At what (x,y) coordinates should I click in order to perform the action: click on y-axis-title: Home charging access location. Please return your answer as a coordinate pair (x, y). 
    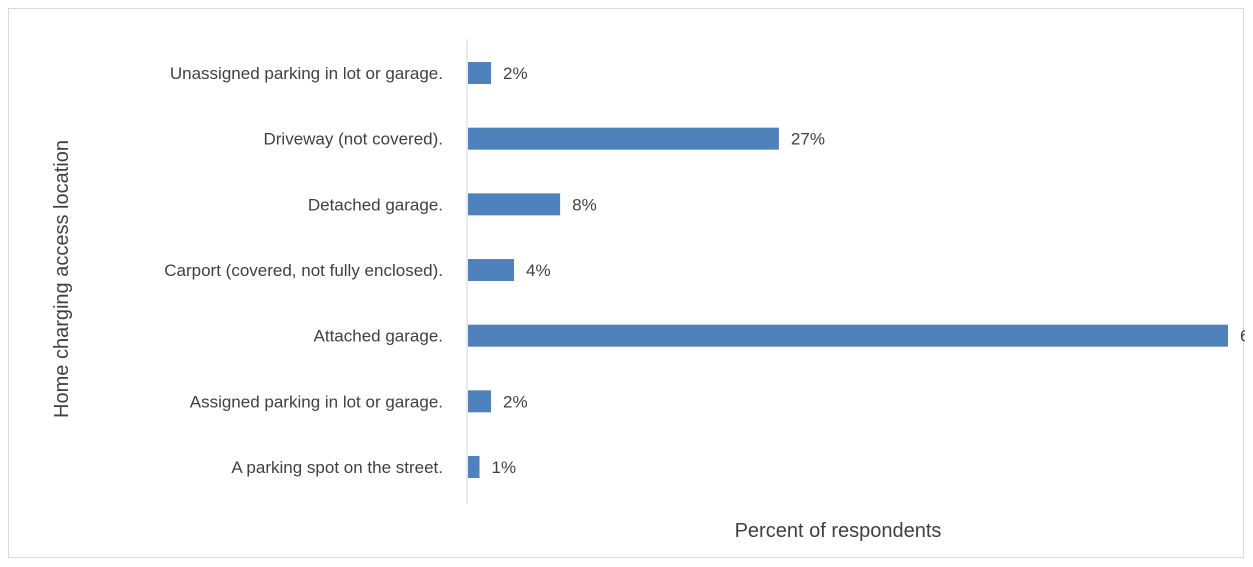
    Looking at the image, I should click on (62, 279).